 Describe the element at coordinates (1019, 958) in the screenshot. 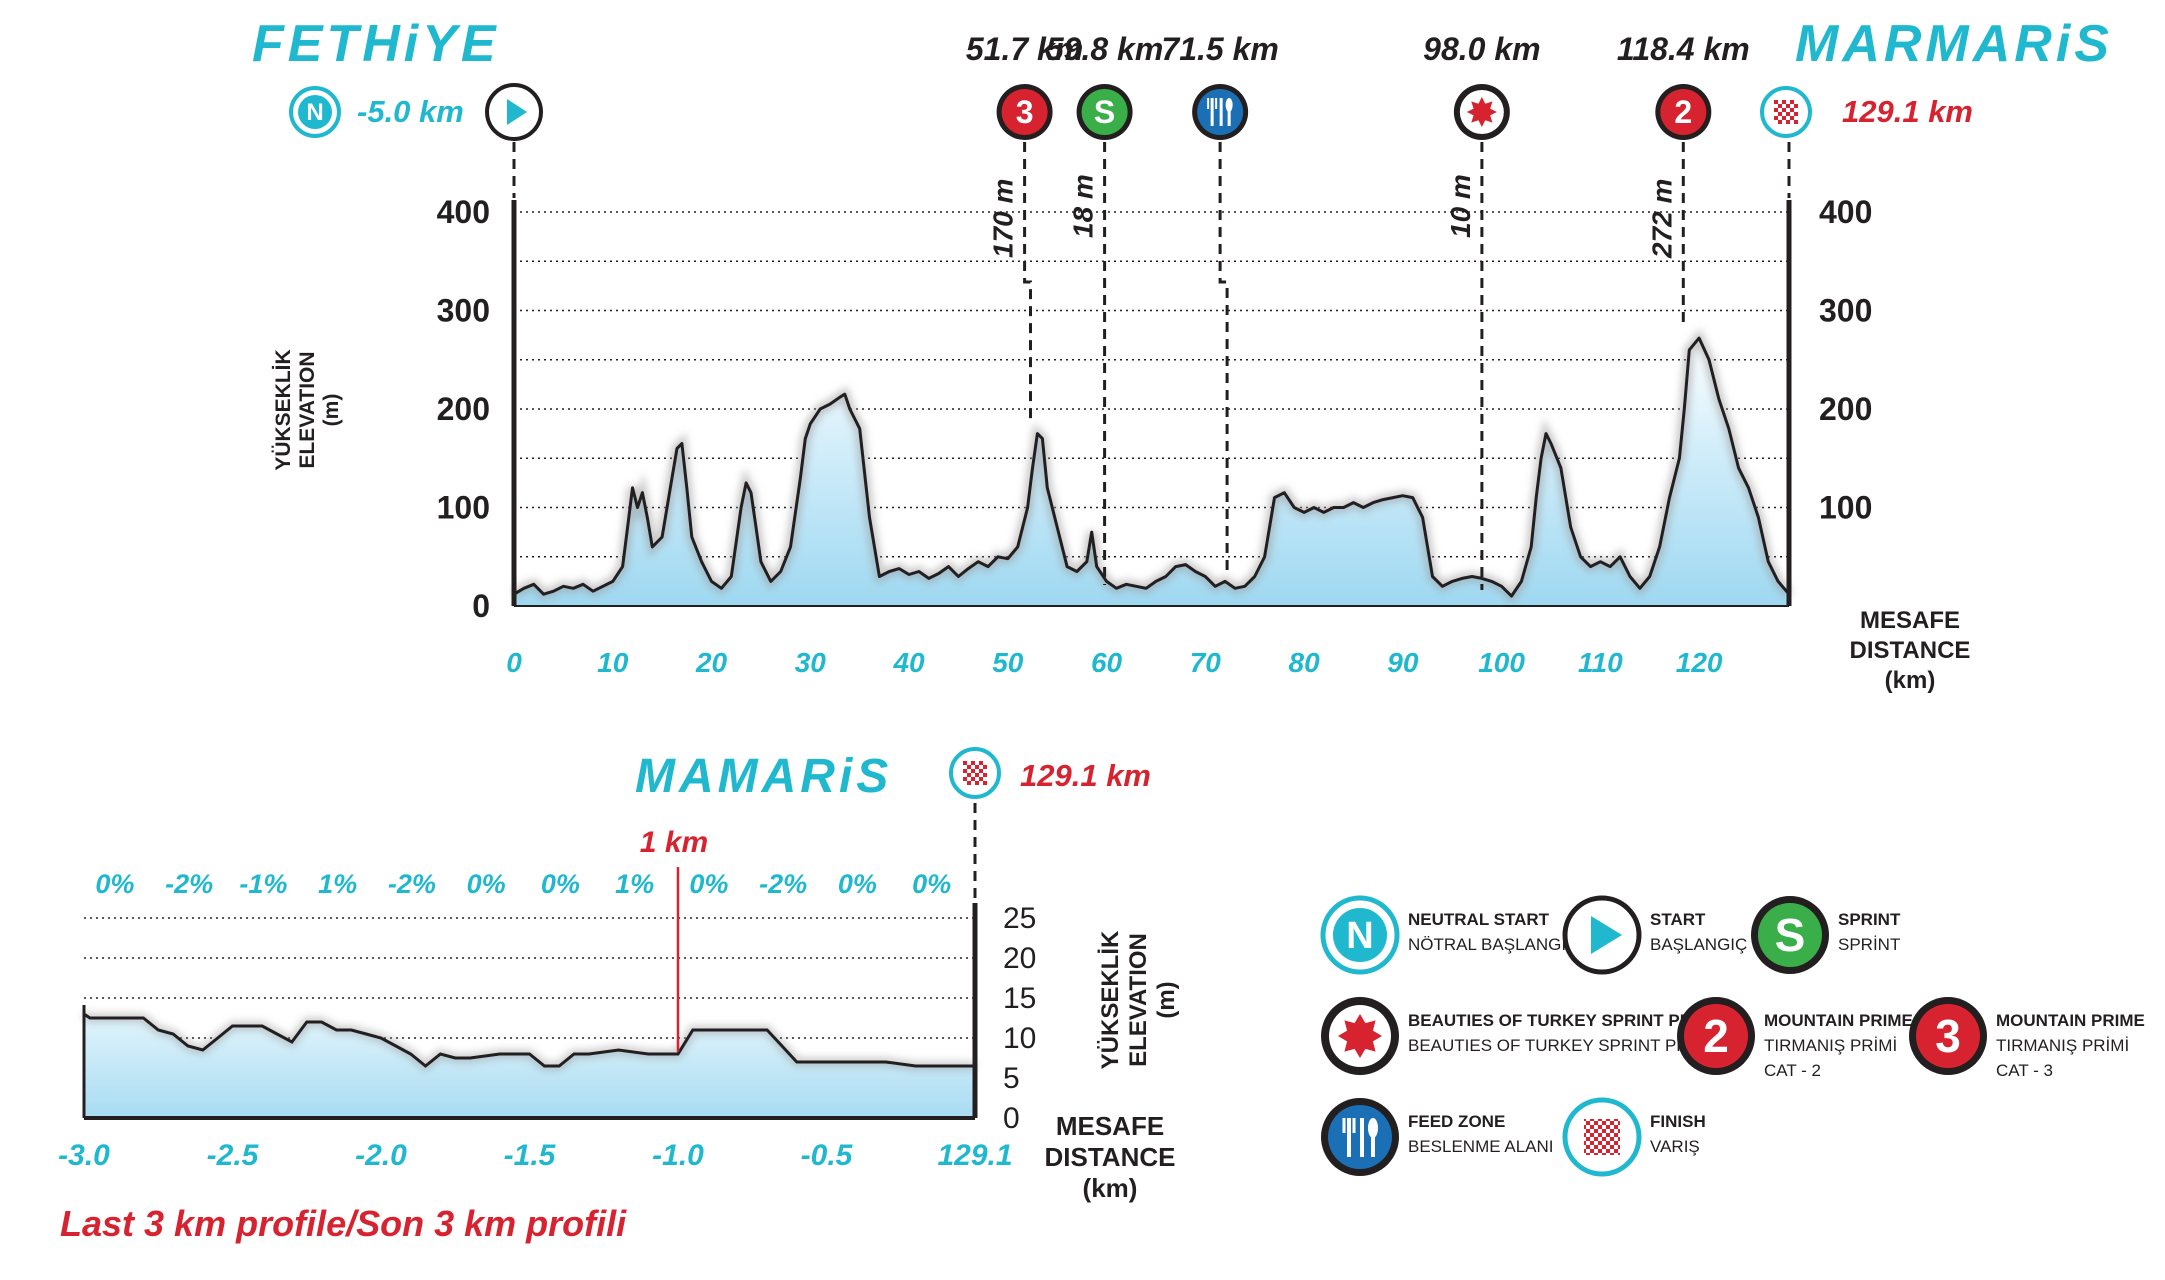

I see `sub-ytick: 20` at that location.